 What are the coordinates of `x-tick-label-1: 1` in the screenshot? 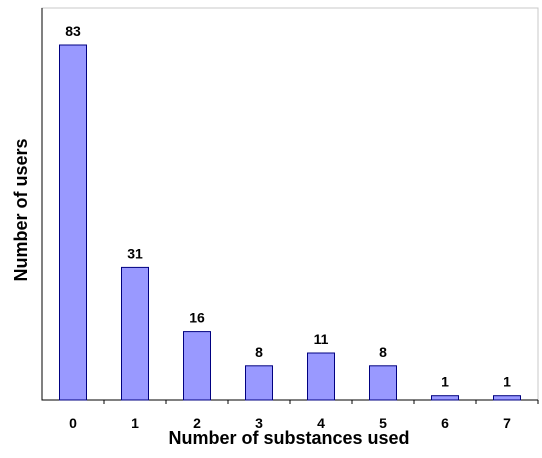 It's located at (135, 423).